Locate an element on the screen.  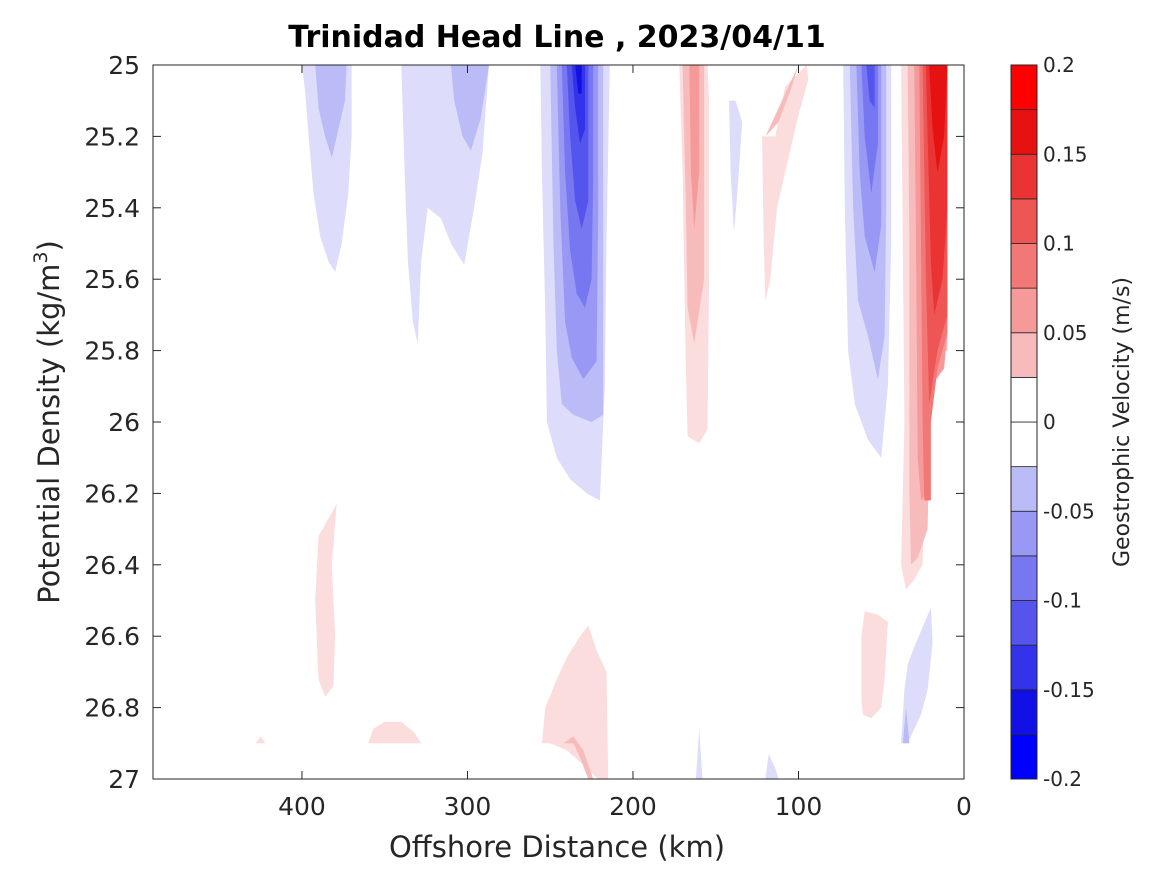
y-tick-label: 25 is located at coordinates (124, 65).